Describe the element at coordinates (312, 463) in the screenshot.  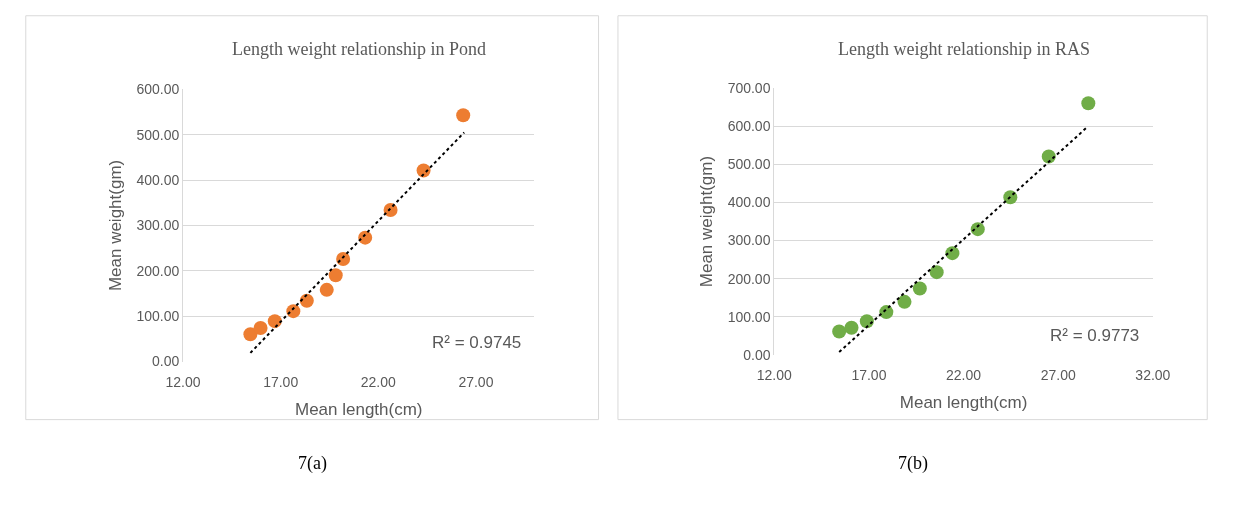
I see `text: 7(a)` at that location.